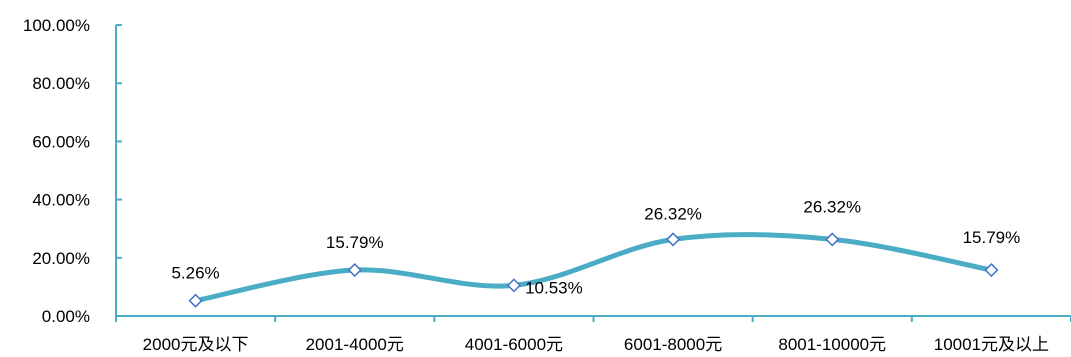 The height and width of the screenshot is (357, 1071). I want to click on data-label: 5.26%, so click(195, 273).